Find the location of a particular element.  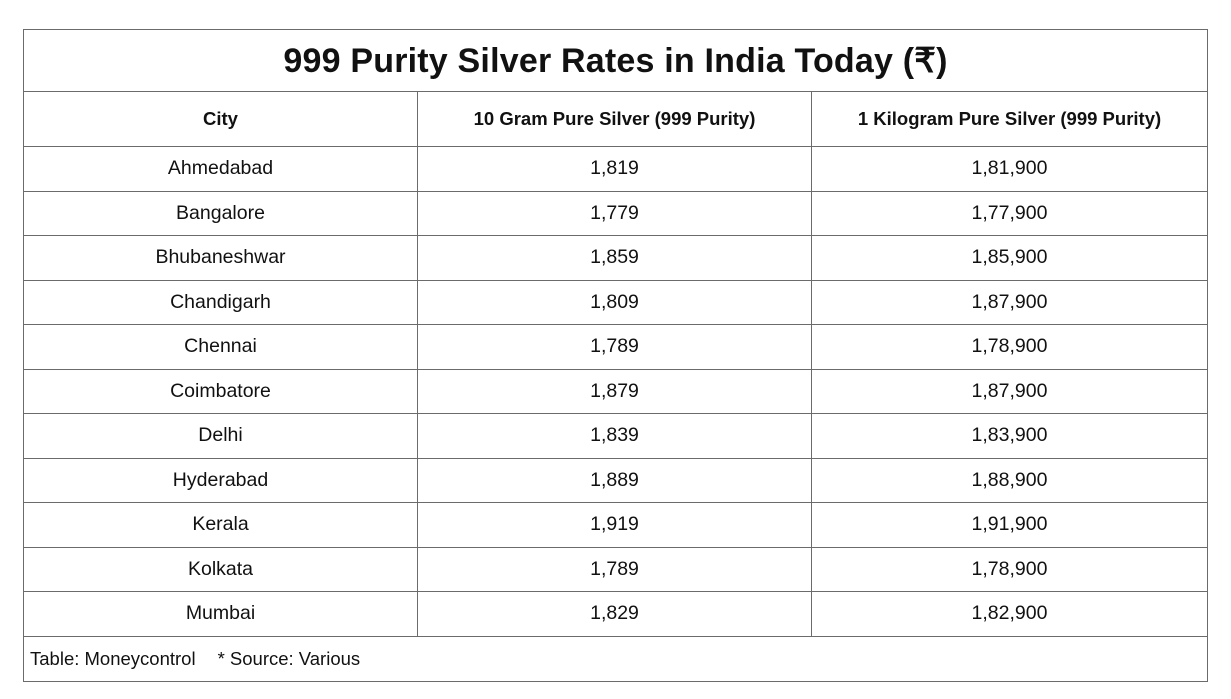

city-cell: Kerala is located at coordinates (220, 525).